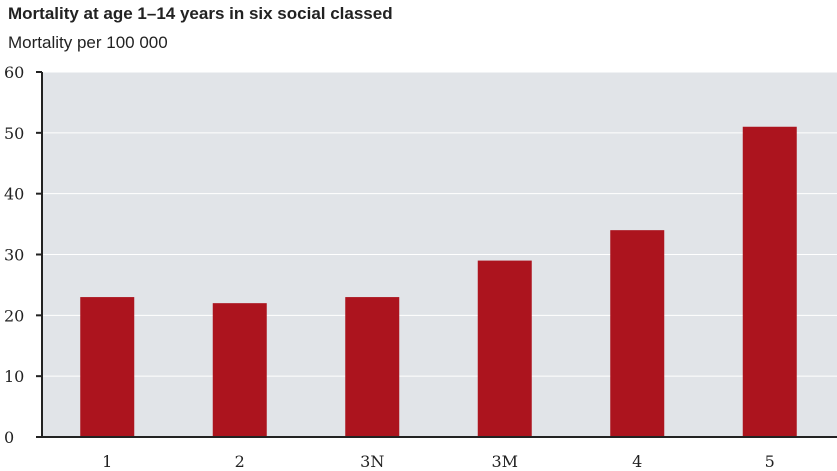  I want to click on bar-3M, so click(504, 348).